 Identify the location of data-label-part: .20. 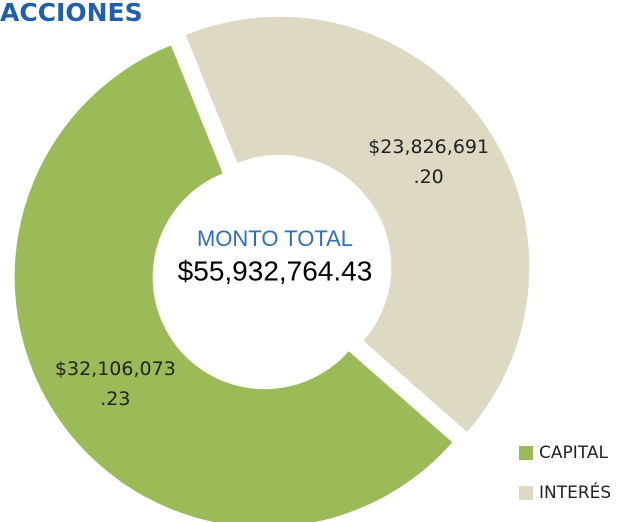
(429, 176).